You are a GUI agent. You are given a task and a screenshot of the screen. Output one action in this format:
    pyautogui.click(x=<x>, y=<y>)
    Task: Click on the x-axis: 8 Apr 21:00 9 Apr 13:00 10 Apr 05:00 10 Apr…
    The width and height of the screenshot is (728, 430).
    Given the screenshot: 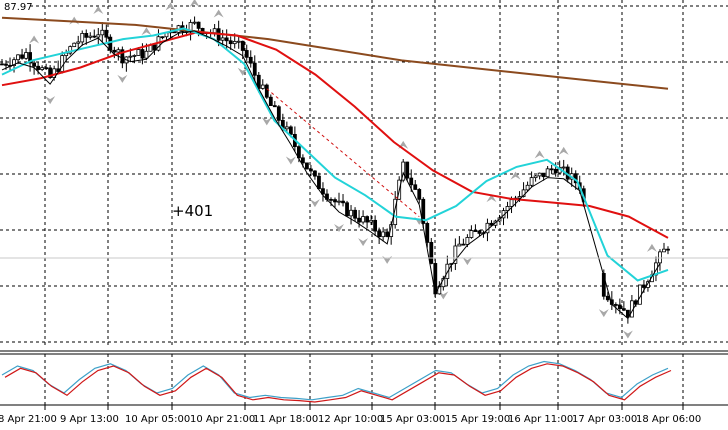 What is the action you would take?
    pyautogui.click(x=350, y=415)
    